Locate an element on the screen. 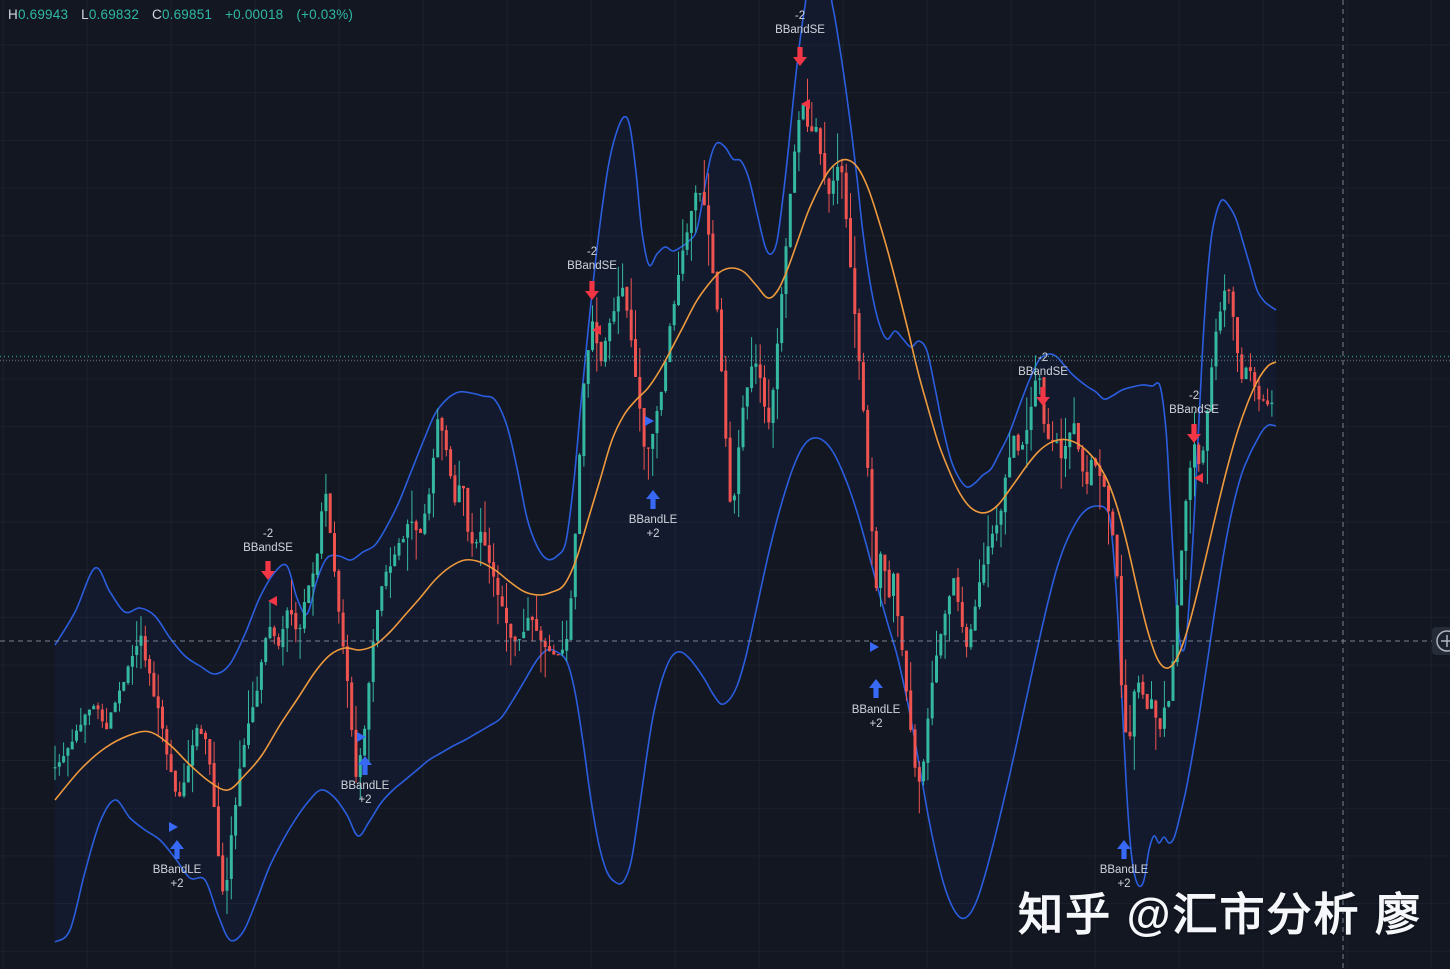  price-lines is located at coordinates (725, 358).